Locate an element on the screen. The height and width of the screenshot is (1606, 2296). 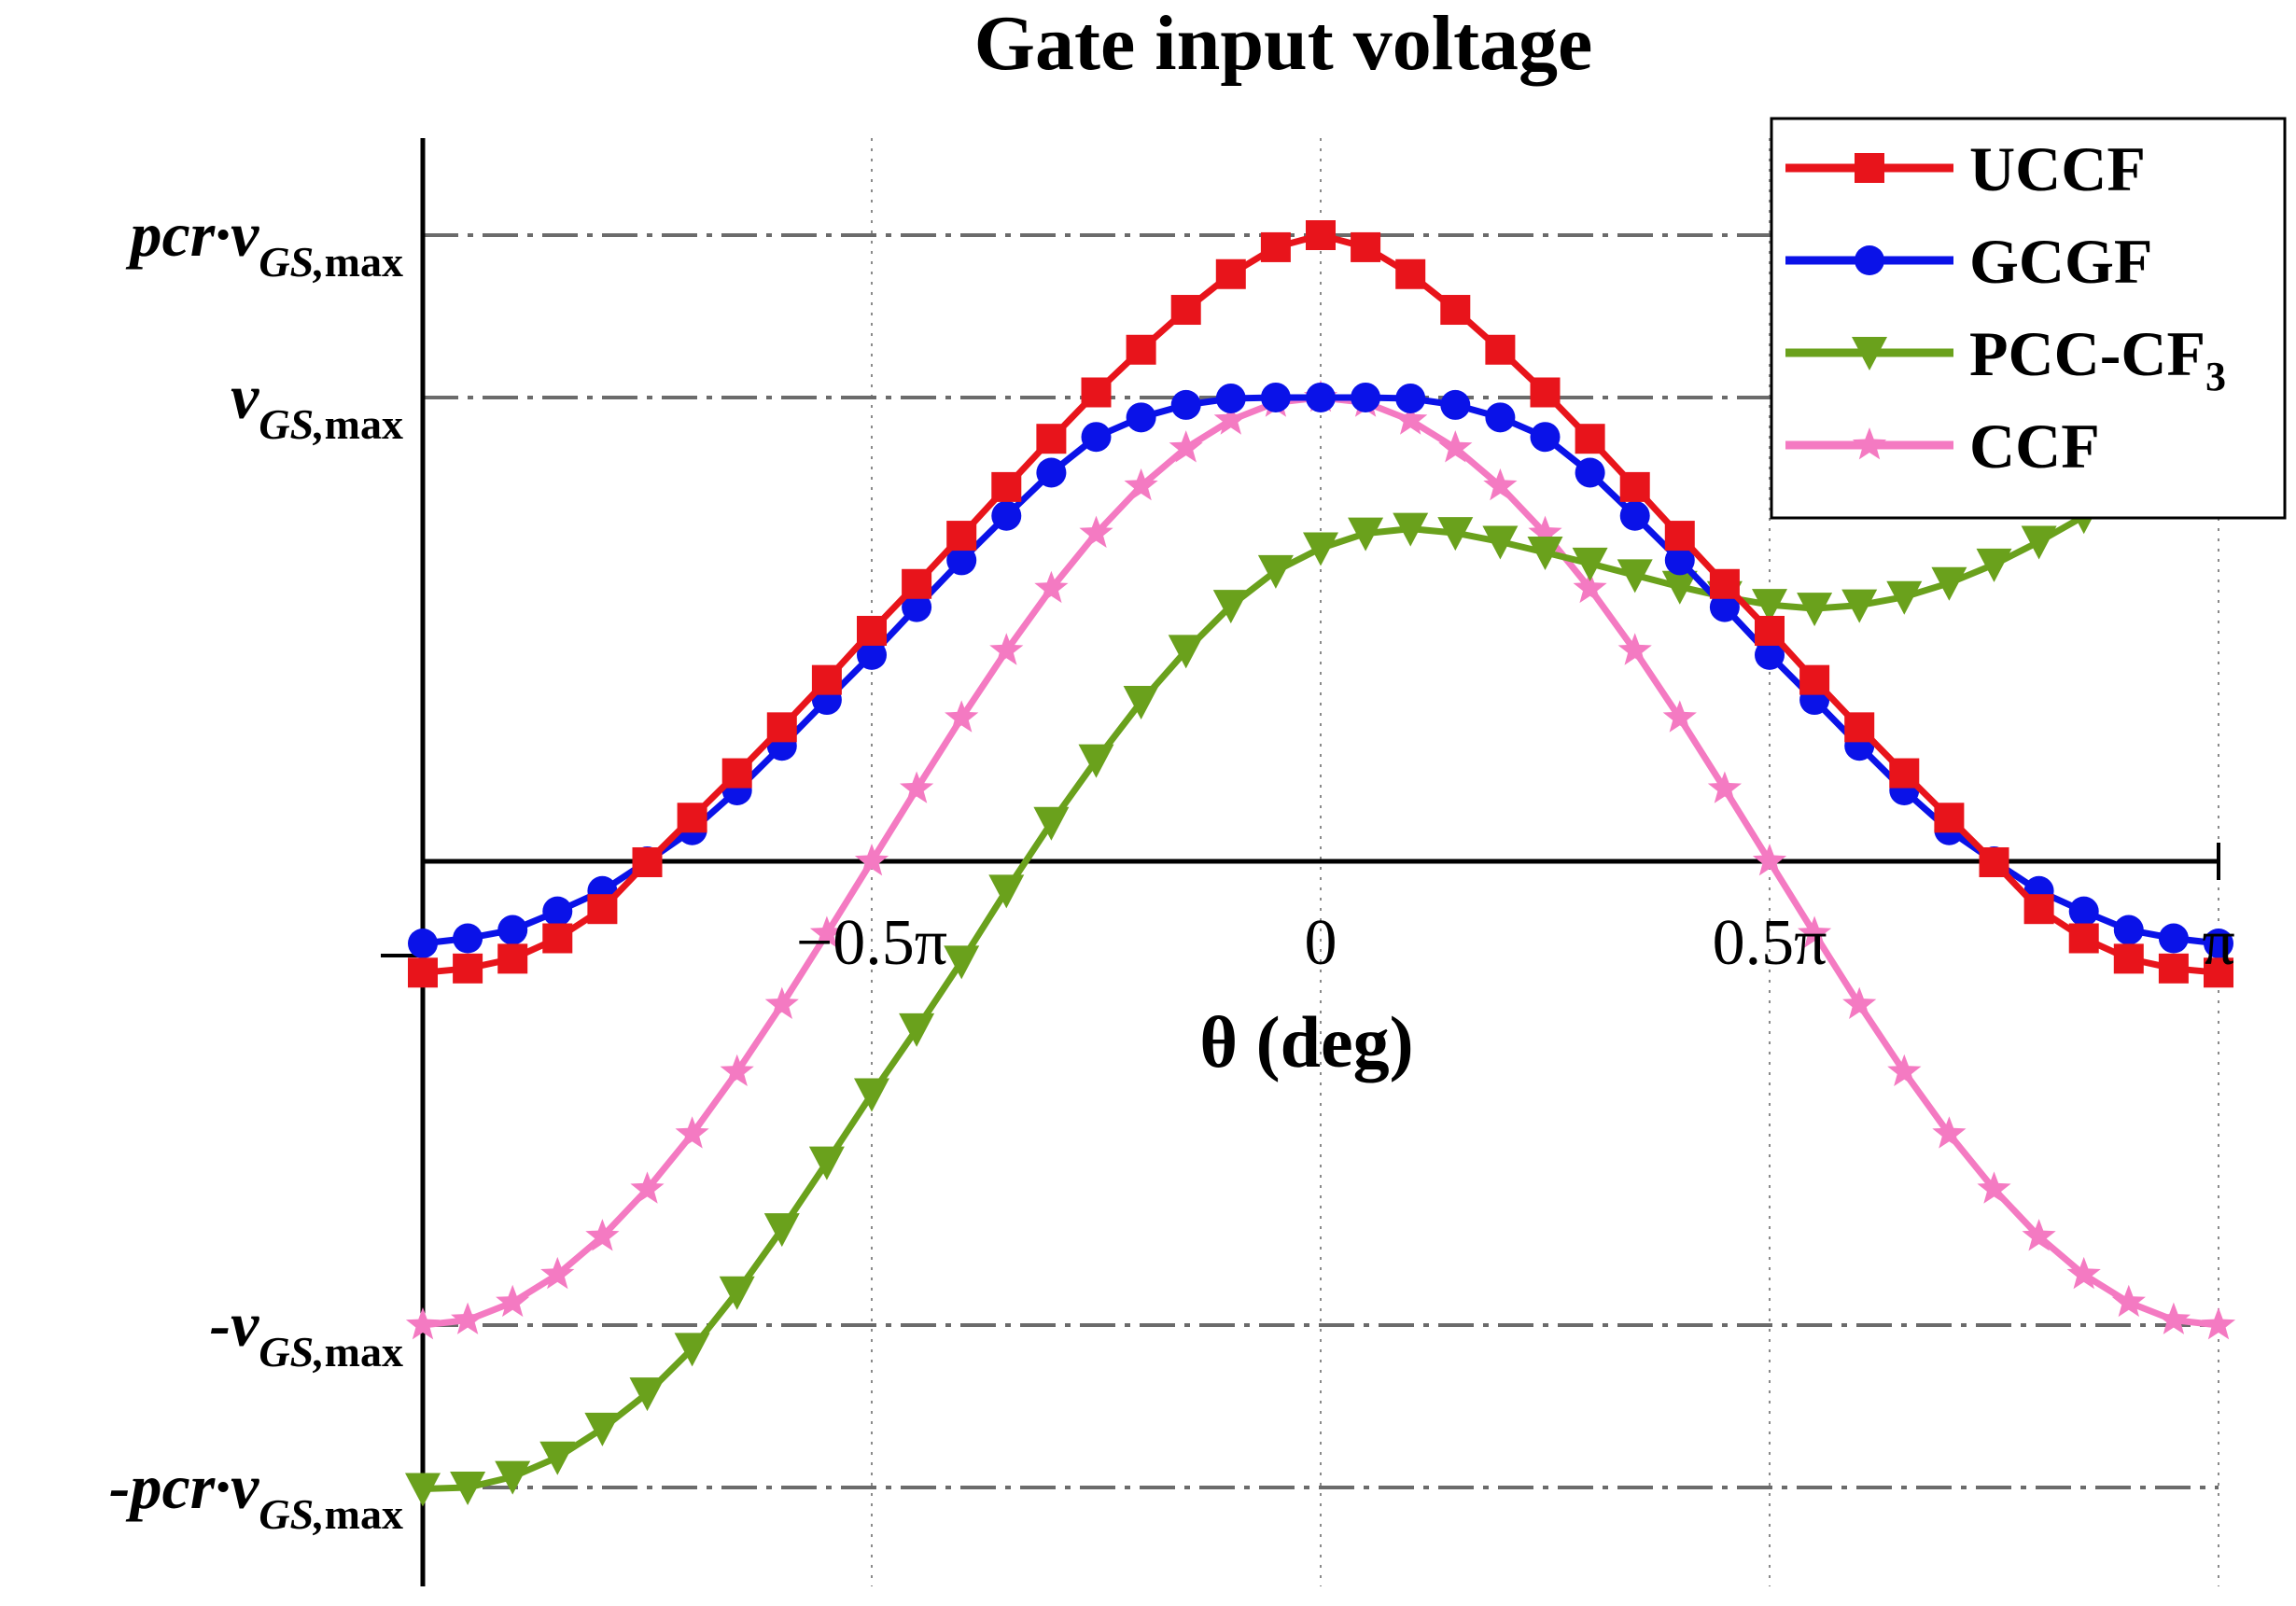
legend-item-ccf: CCF is located at coordinates (1942, 446).